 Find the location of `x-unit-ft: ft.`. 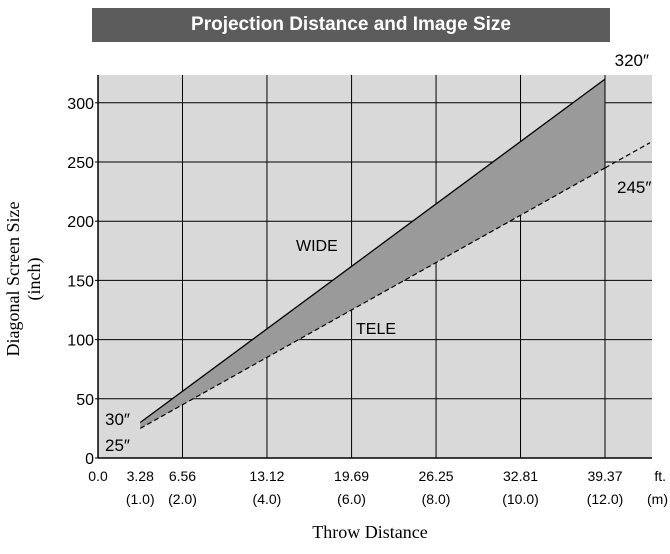

x-unit-ft: ft. is located at coordinates (660, 476).